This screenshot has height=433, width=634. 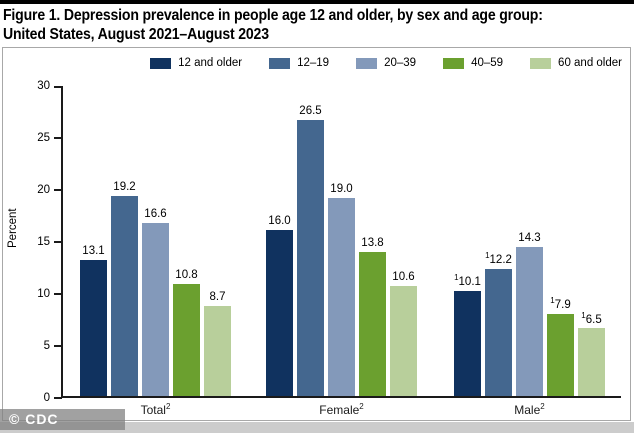 What do you see at coordinates (279, 305) in the screenshot?
I see `bar: 16.0` at bounding box center [279, 305].